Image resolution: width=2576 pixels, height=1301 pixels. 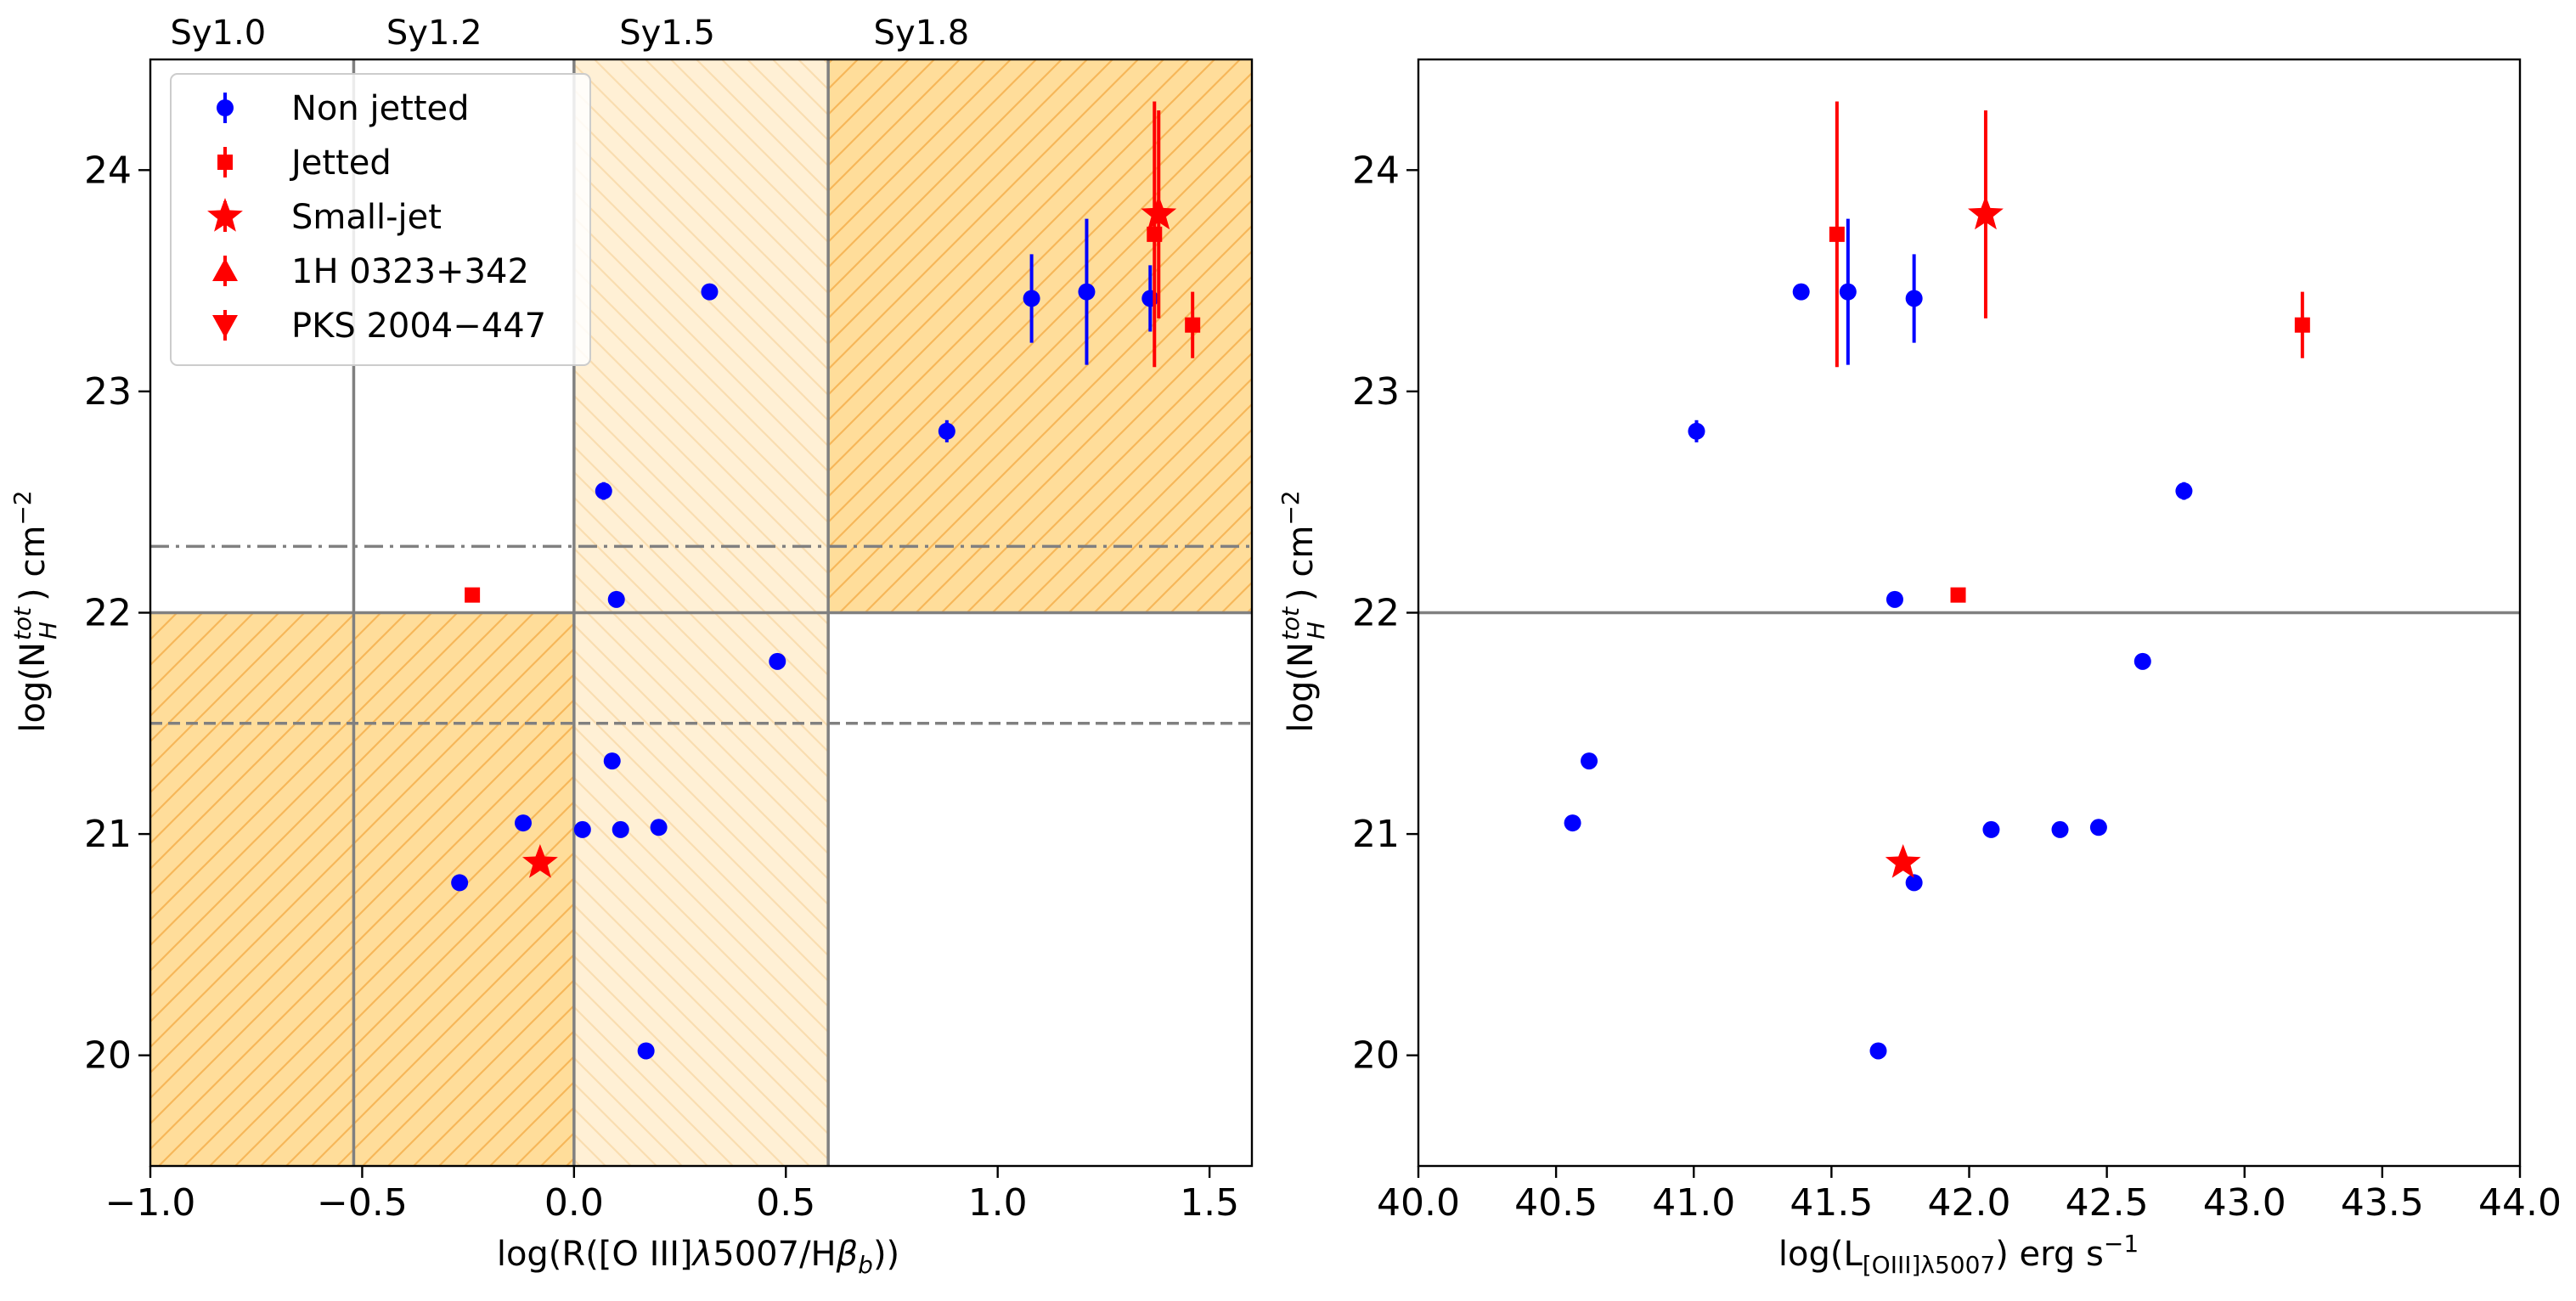 I want to click on left-x-axis-label: log(R([O III]λ5007/Hβb)), so click(x=698, y=1257).